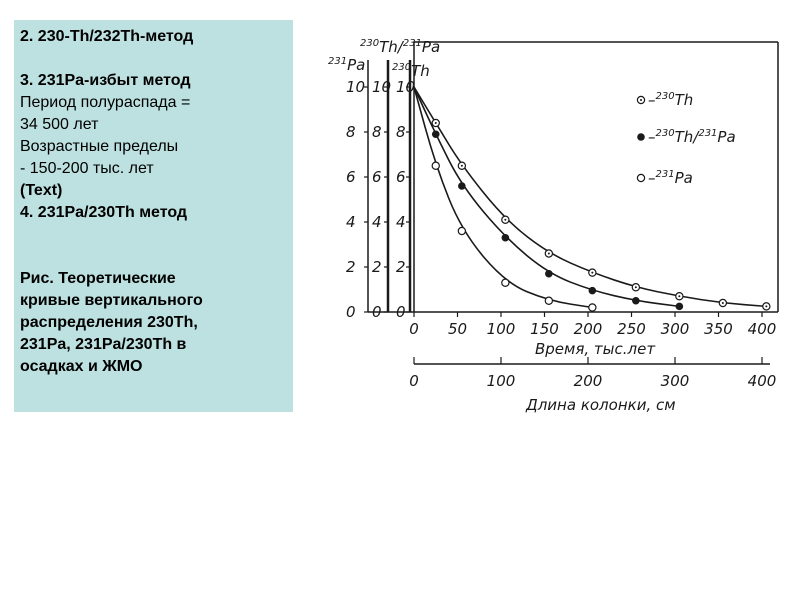  Describe the element at coordinates (377, 132) in the screenshot. I see `y-tick-label-ratio: 8` at that location.